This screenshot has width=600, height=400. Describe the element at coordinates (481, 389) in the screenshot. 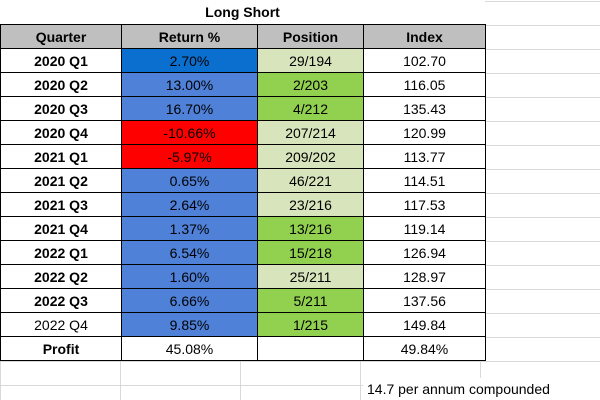

I see `annual-compounded-note: 14.7 per annum compounded` at that location.